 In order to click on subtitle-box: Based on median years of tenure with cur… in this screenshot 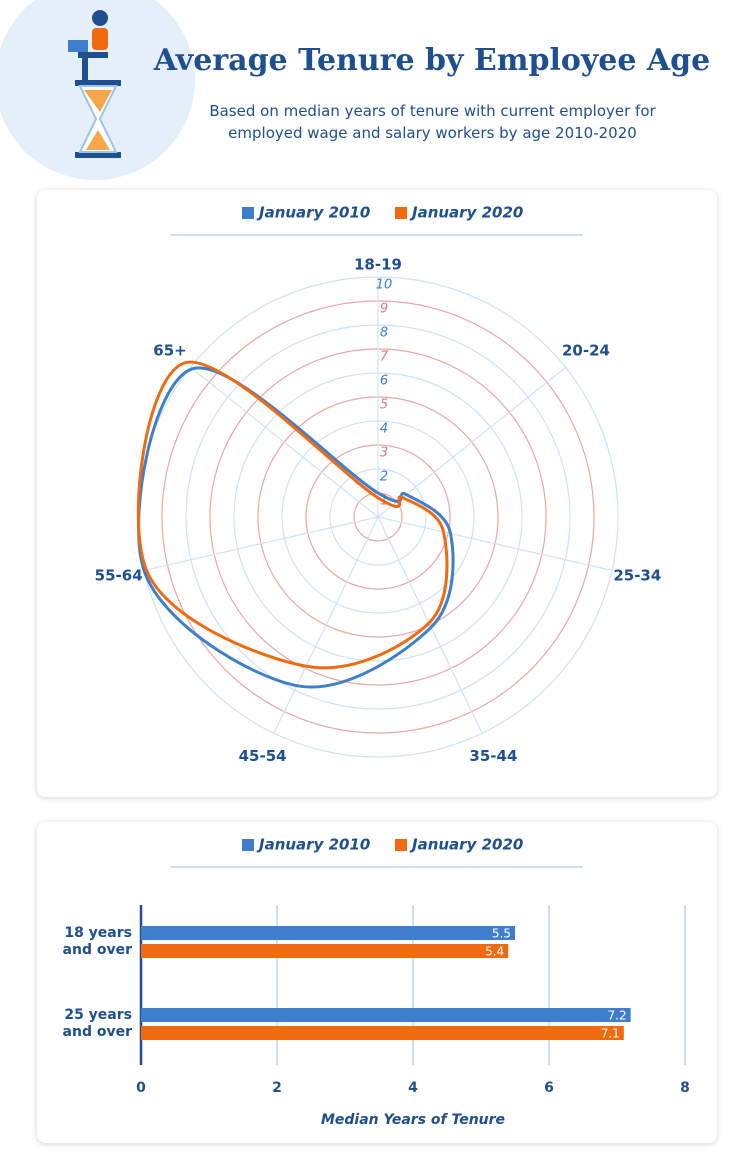, I will do `click(432, 122)`.